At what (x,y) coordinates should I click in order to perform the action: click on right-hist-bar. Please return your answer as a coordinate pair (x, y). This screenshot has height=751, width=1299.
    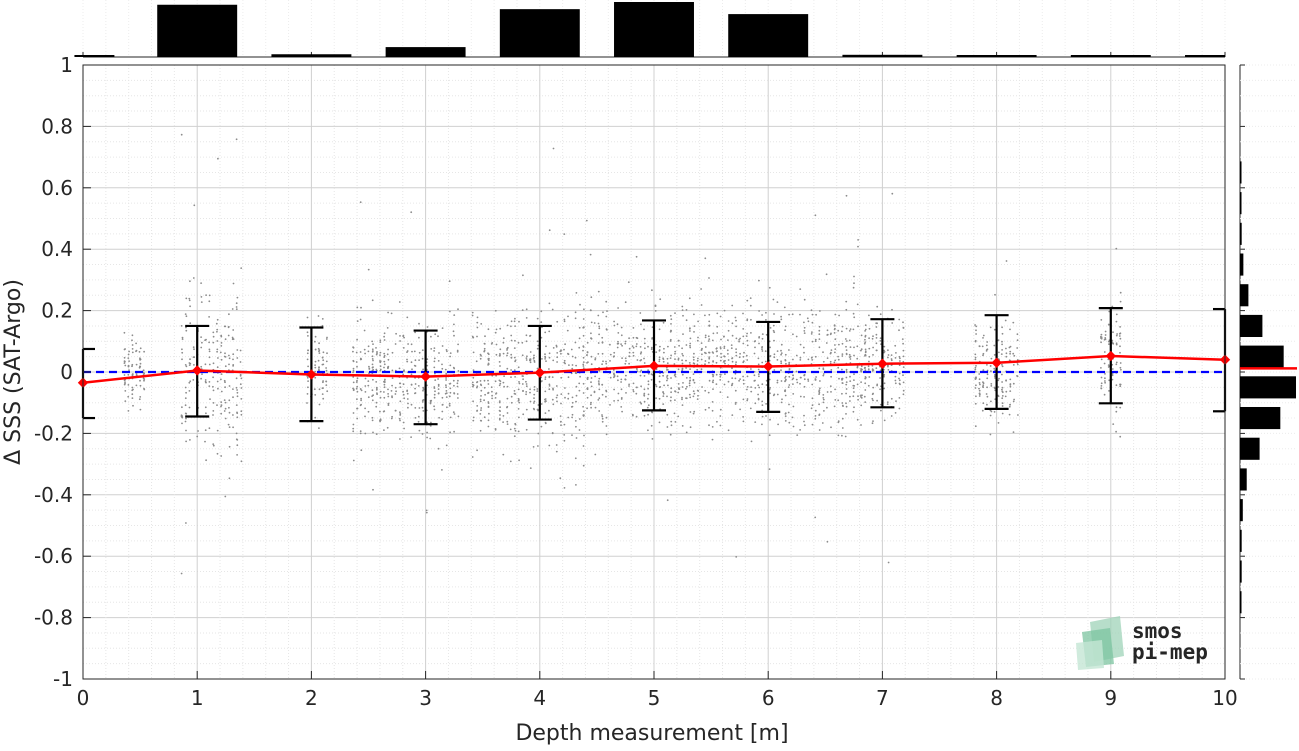
    Looking at the image, I should click on (1241, 203).